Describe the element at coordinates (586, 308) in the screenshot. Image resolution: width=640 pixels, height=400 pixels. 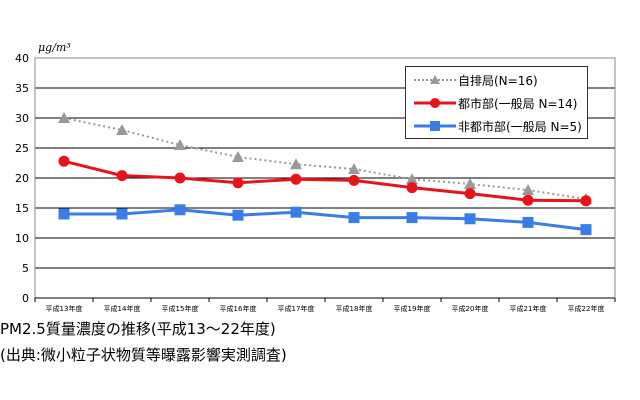
I see `x-tick-label: 平成22年度` at that location.